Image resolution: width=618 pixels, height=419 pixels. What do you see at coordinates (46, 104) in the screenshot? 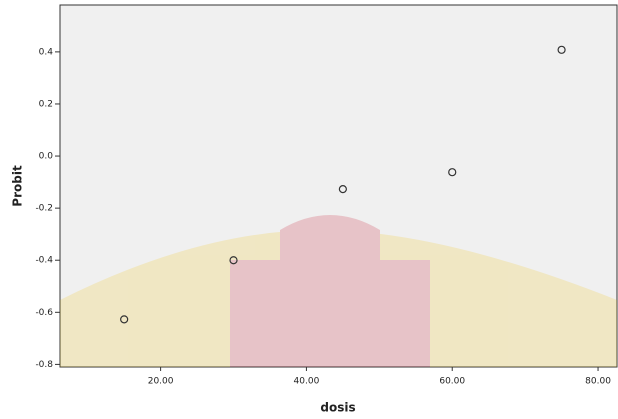
I see `y-tick-label: 0.2` at bounding box center [46, 104].